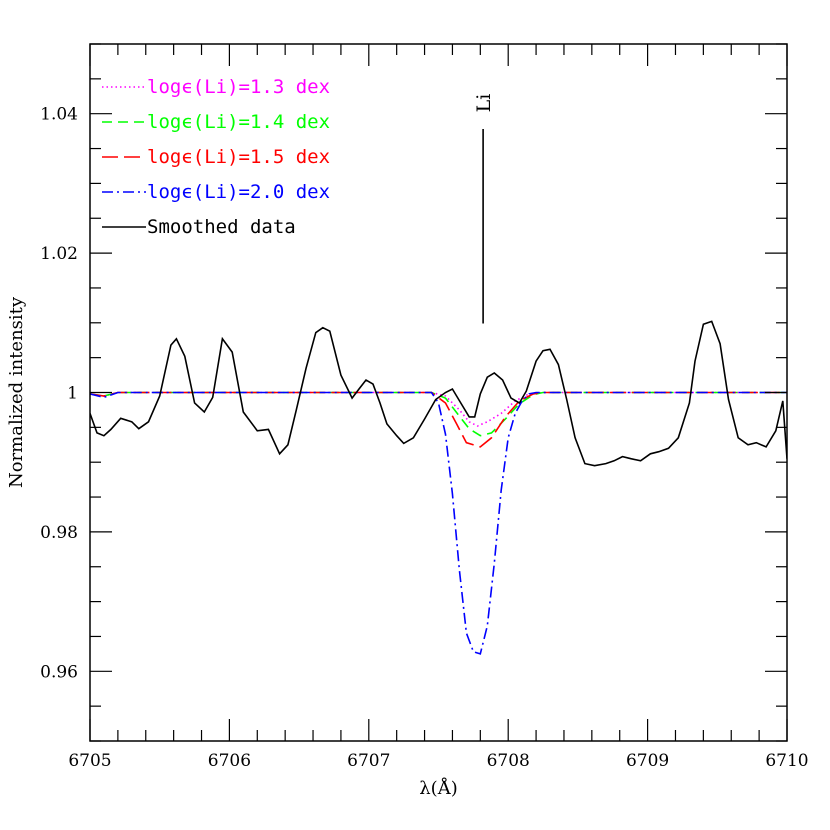 This screenshot has height=830, width=830. What do you see at coordinates (786, 761) in the screenshot?
I see `x-tick-label: 6710` at bounding box center [786, 761].